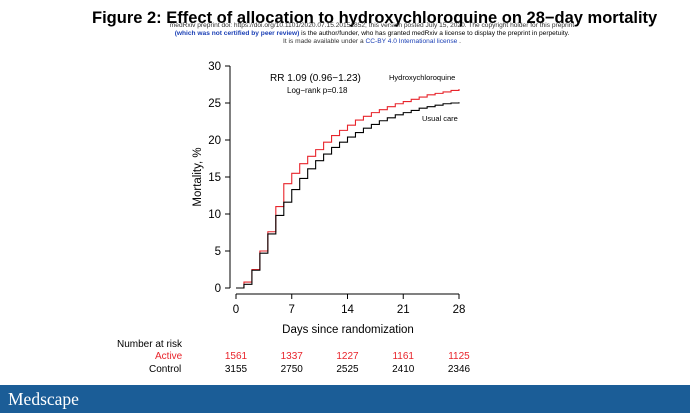 The image size is (690, 413). I want to click on x-tick-label: 21, so click(403, 310).